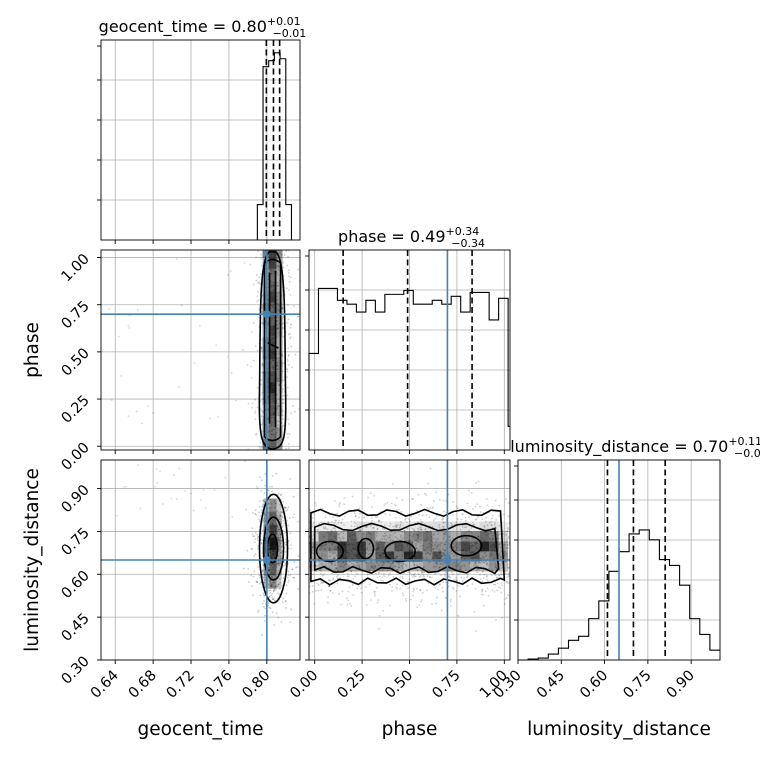 This screenshot has height=760, width=760. Describe the element at coordinates (200, 350) in the screenshot. I see `axes-frame` at that location.